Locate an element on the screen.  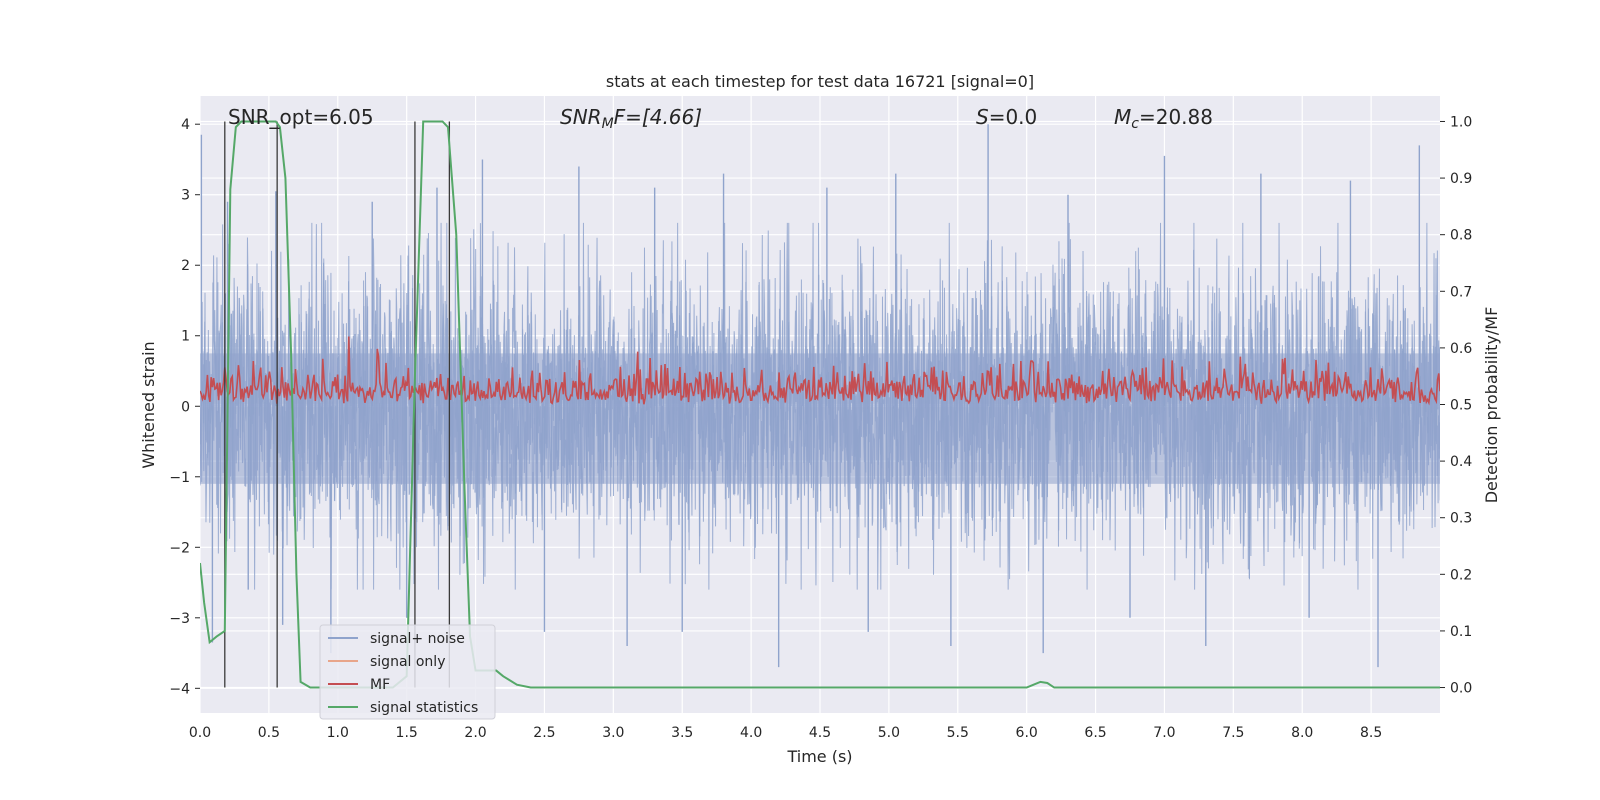
x-tick-label: 0.5 is located at coordinates (269, 733).